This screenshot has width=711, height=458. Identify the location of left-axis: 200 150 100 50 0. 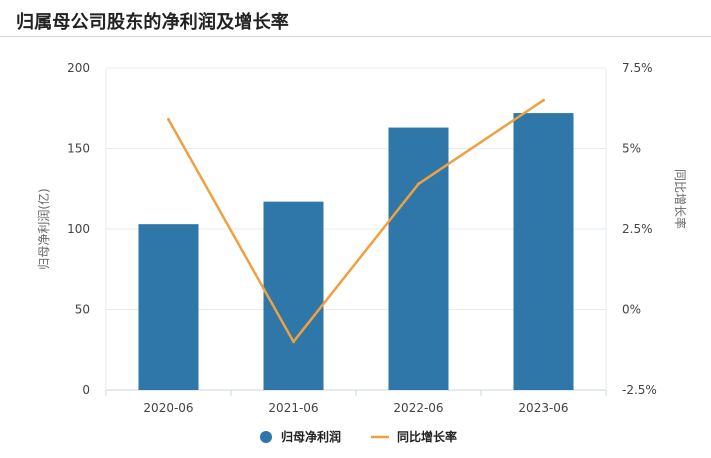
(78, 229).